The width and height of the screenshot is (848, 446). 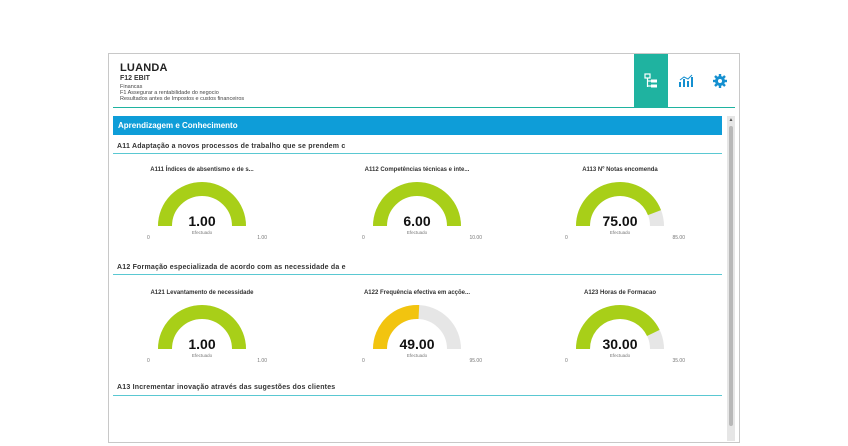 What do you see at coordinates (620, 293) in the screenshot?
I see `gauge-title: A123 Horas de Formacao` at bounding box center [620, 293].